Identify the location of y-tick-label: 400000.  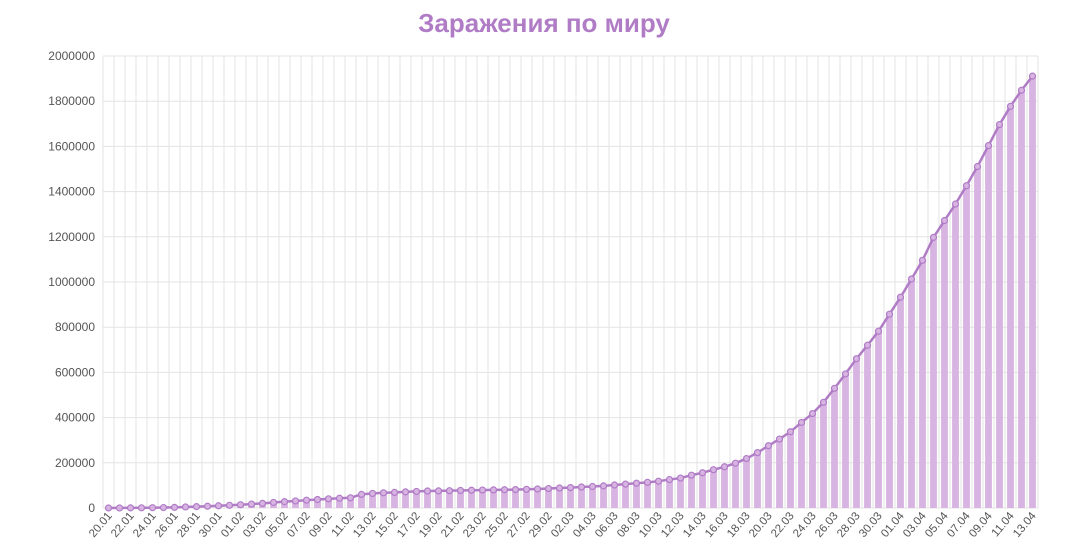
(75, 418).